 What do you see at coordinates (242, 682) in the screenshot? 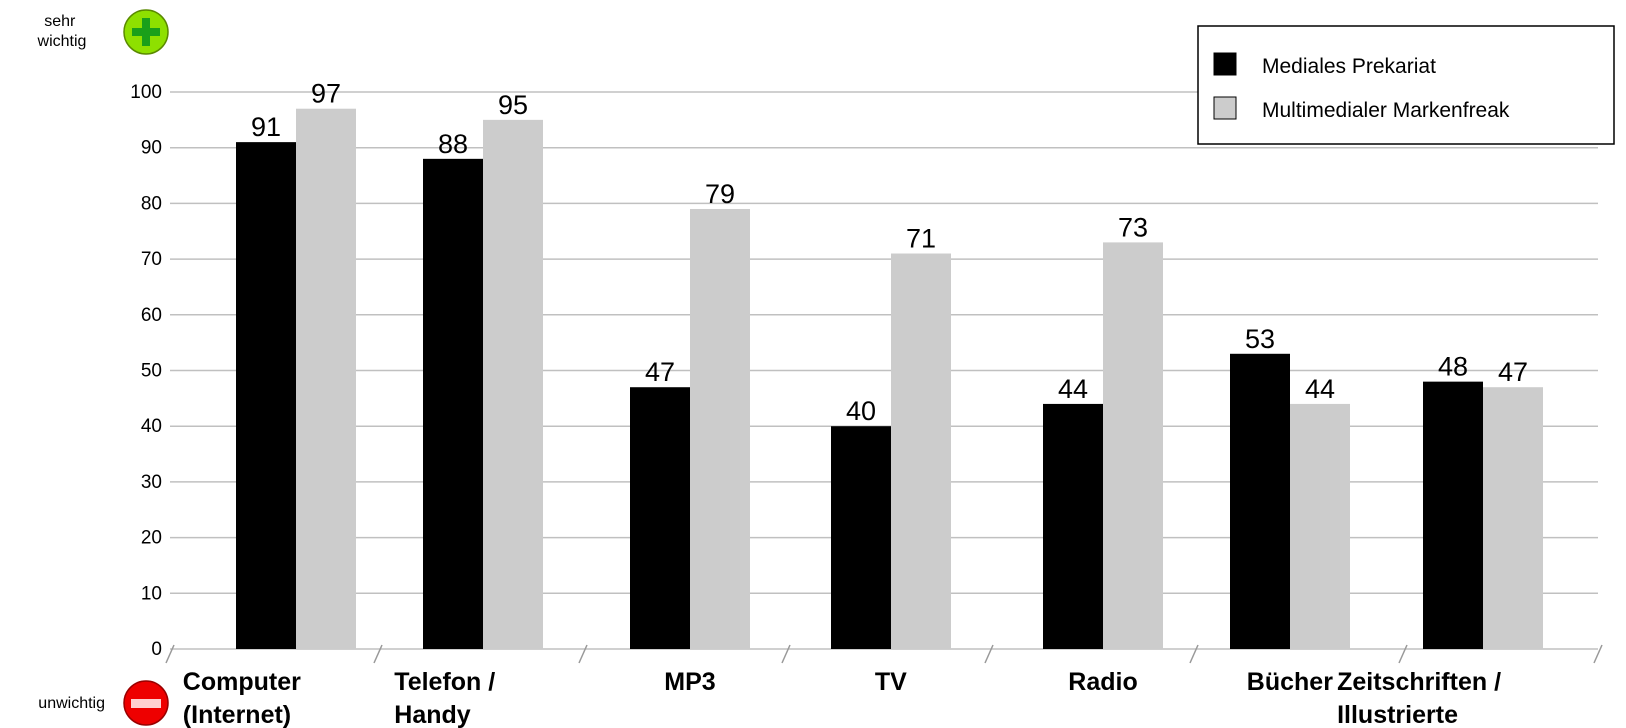
I see `x-tick-label-line: Computer` at bounding box center [242, 682].